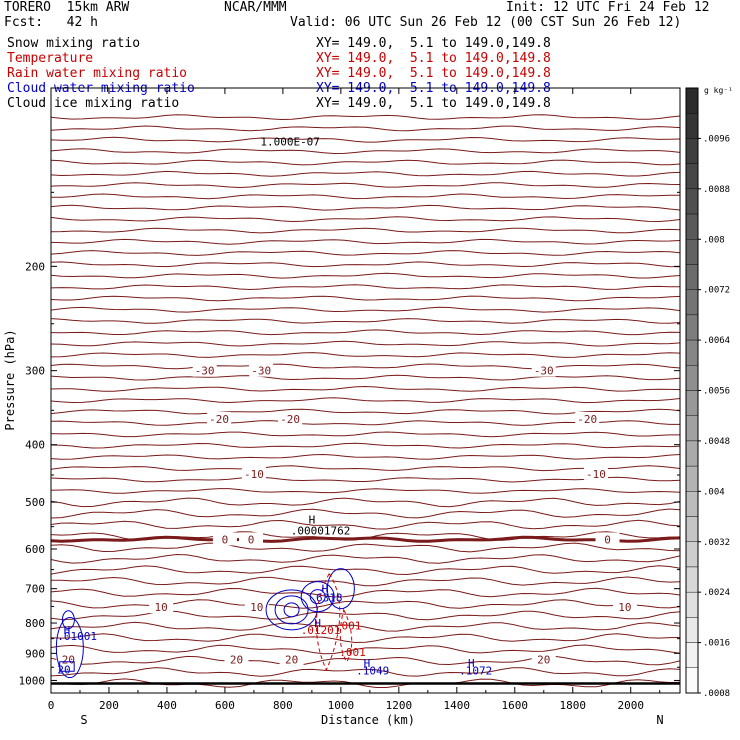  Describe the element at coordinates (433, 58) in the screenshot. I see `field-range-temperature: XY= 149.0, 5.1 to 149.0,149.8` at that location.